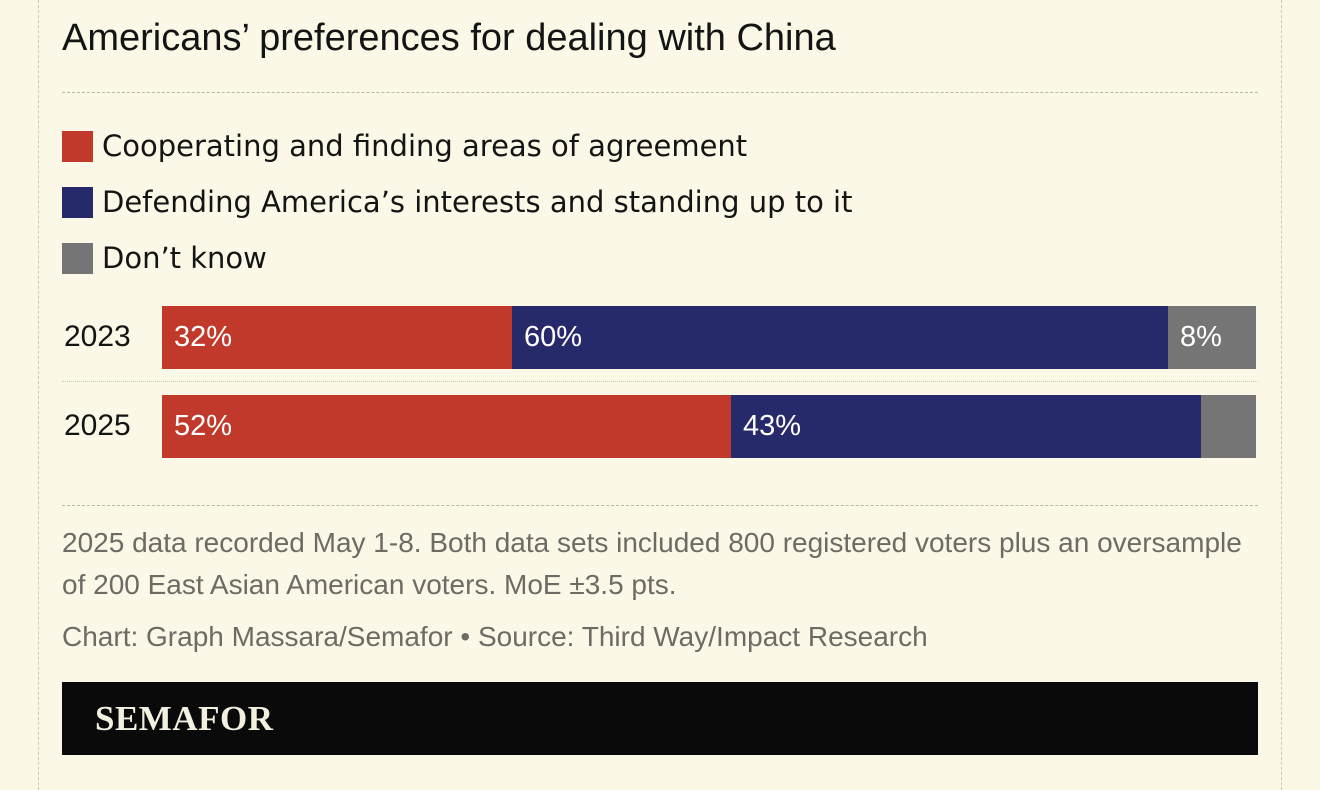 This screenshot has height=790, width=1320. I want to click on data-label-defending-2025: 43%, so click(772, 426).